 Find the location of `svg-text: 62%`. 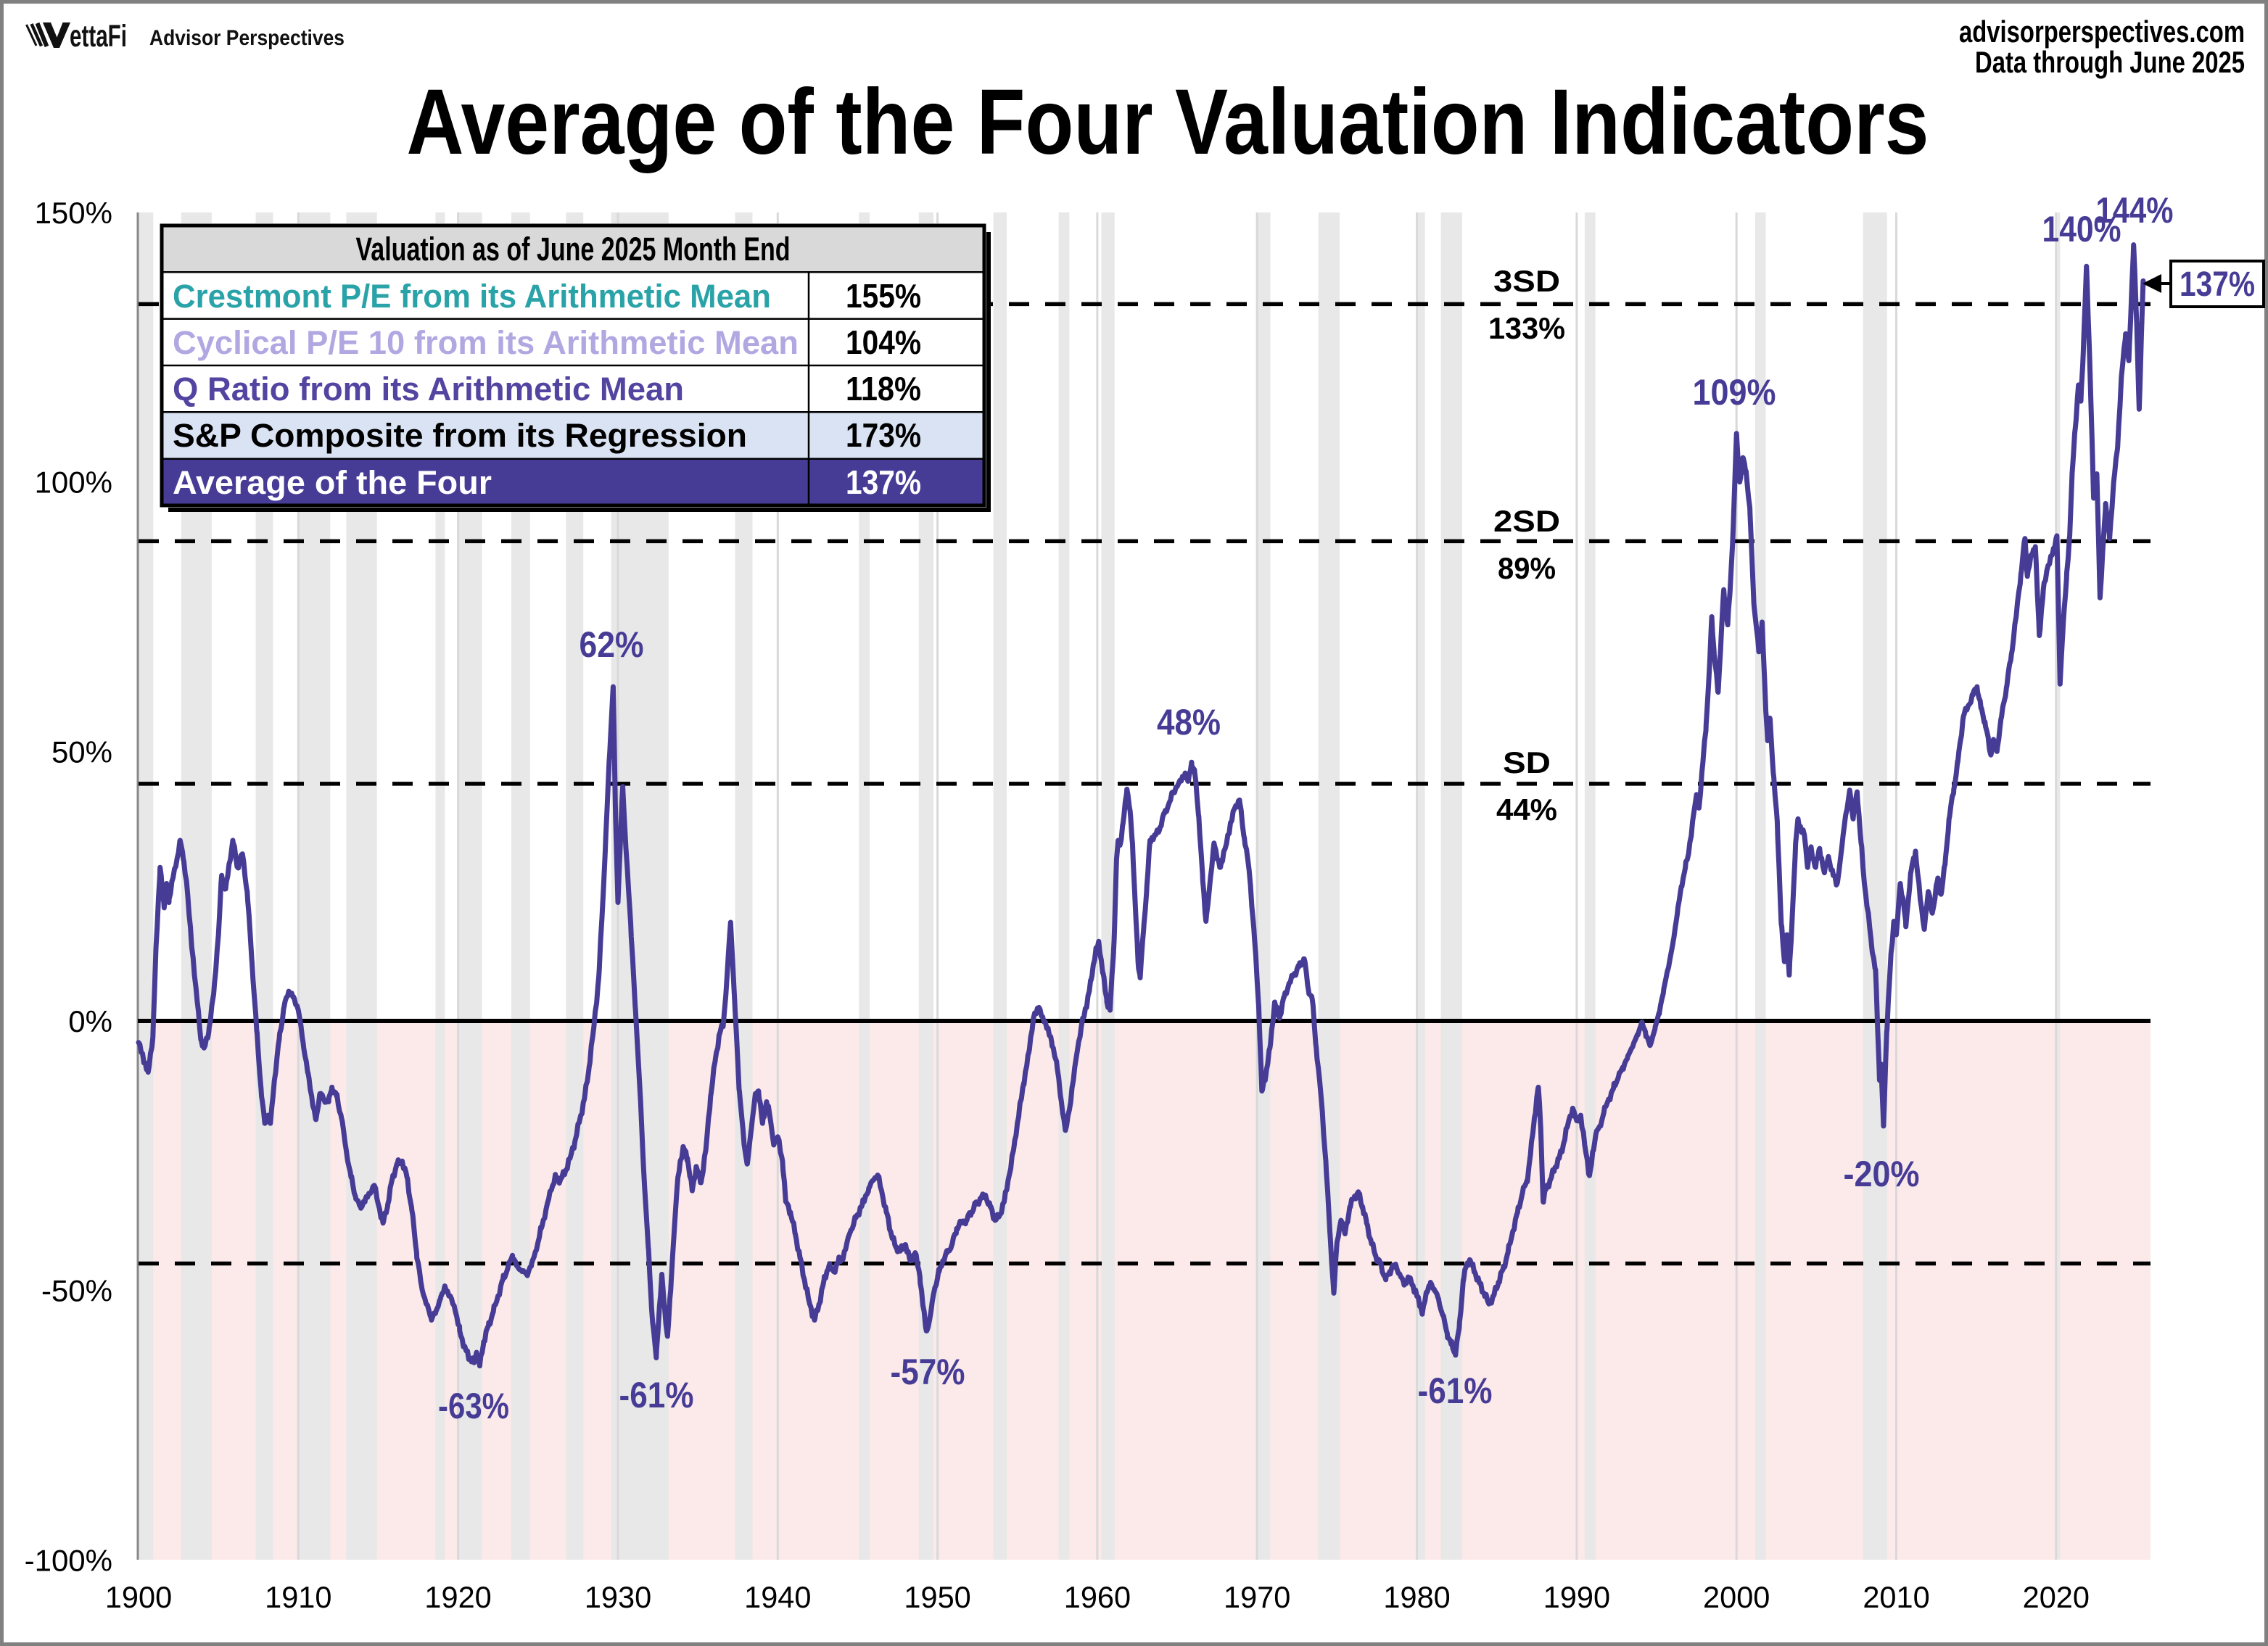

svg-text: 62% is located at coordinates (612, 645).